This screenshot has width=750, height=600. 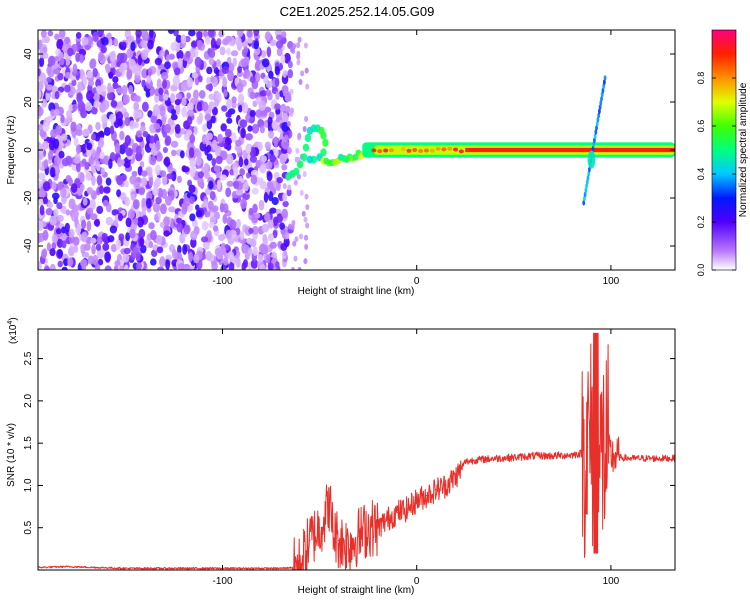 I want to click on figure-title: C2E1.2025.252.14.05.G09, so click(x=357, y=11).